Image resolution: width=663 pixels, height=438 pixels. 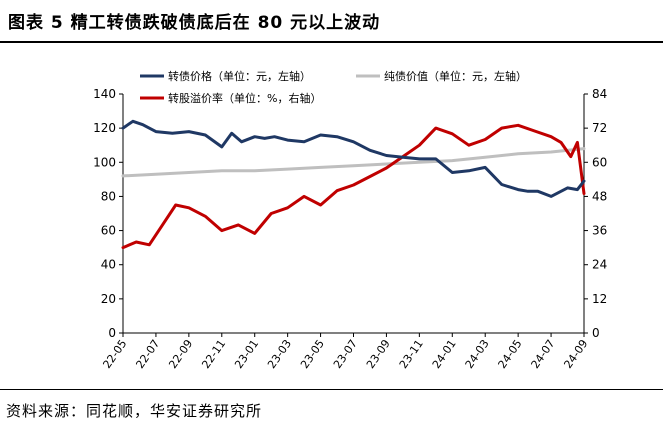 I want to click on legend-label: 转债价格（单位：元，左轴）, so click(x=239, y=76).